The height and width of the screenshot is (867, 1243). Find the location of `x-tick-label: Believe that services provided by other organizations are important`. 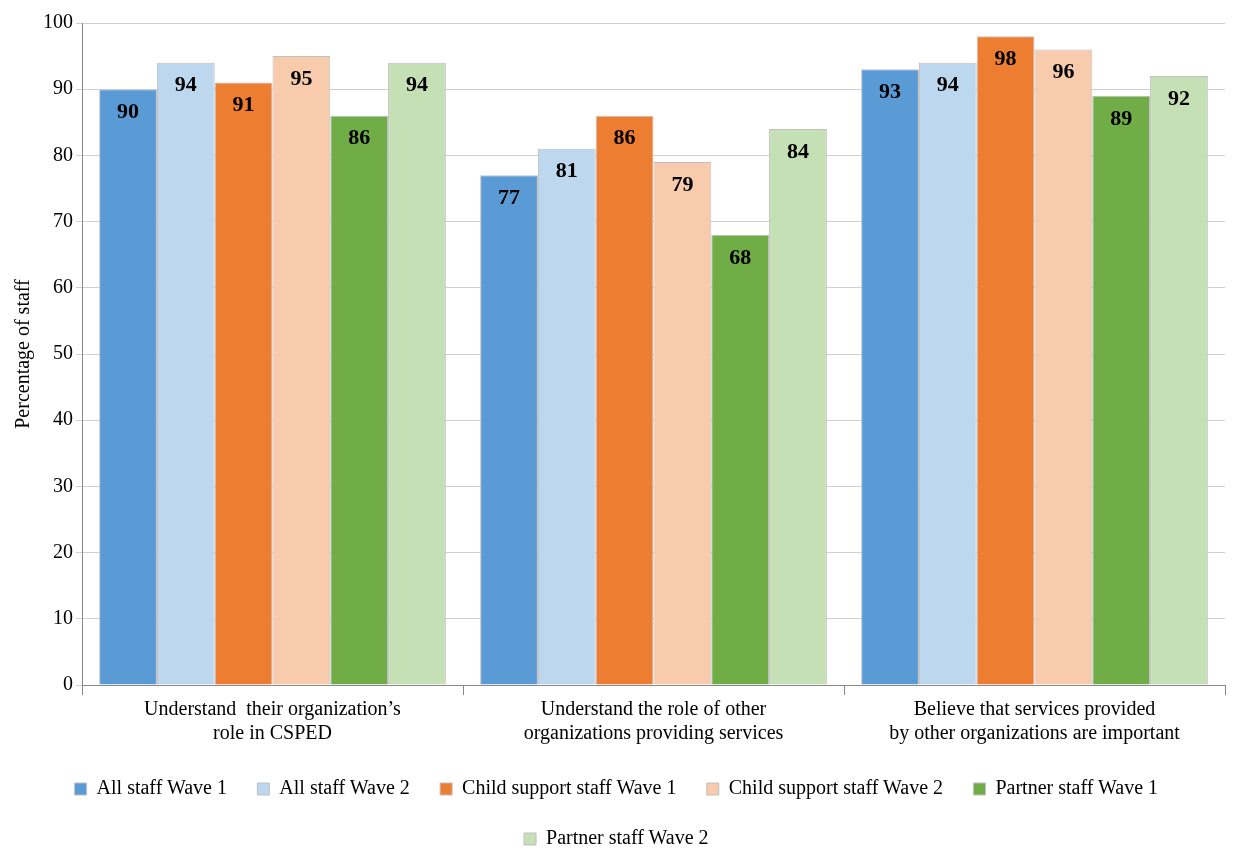

x-tick-label: Believe that services provided by other organizations are important is located at coordinates (1035, 721).